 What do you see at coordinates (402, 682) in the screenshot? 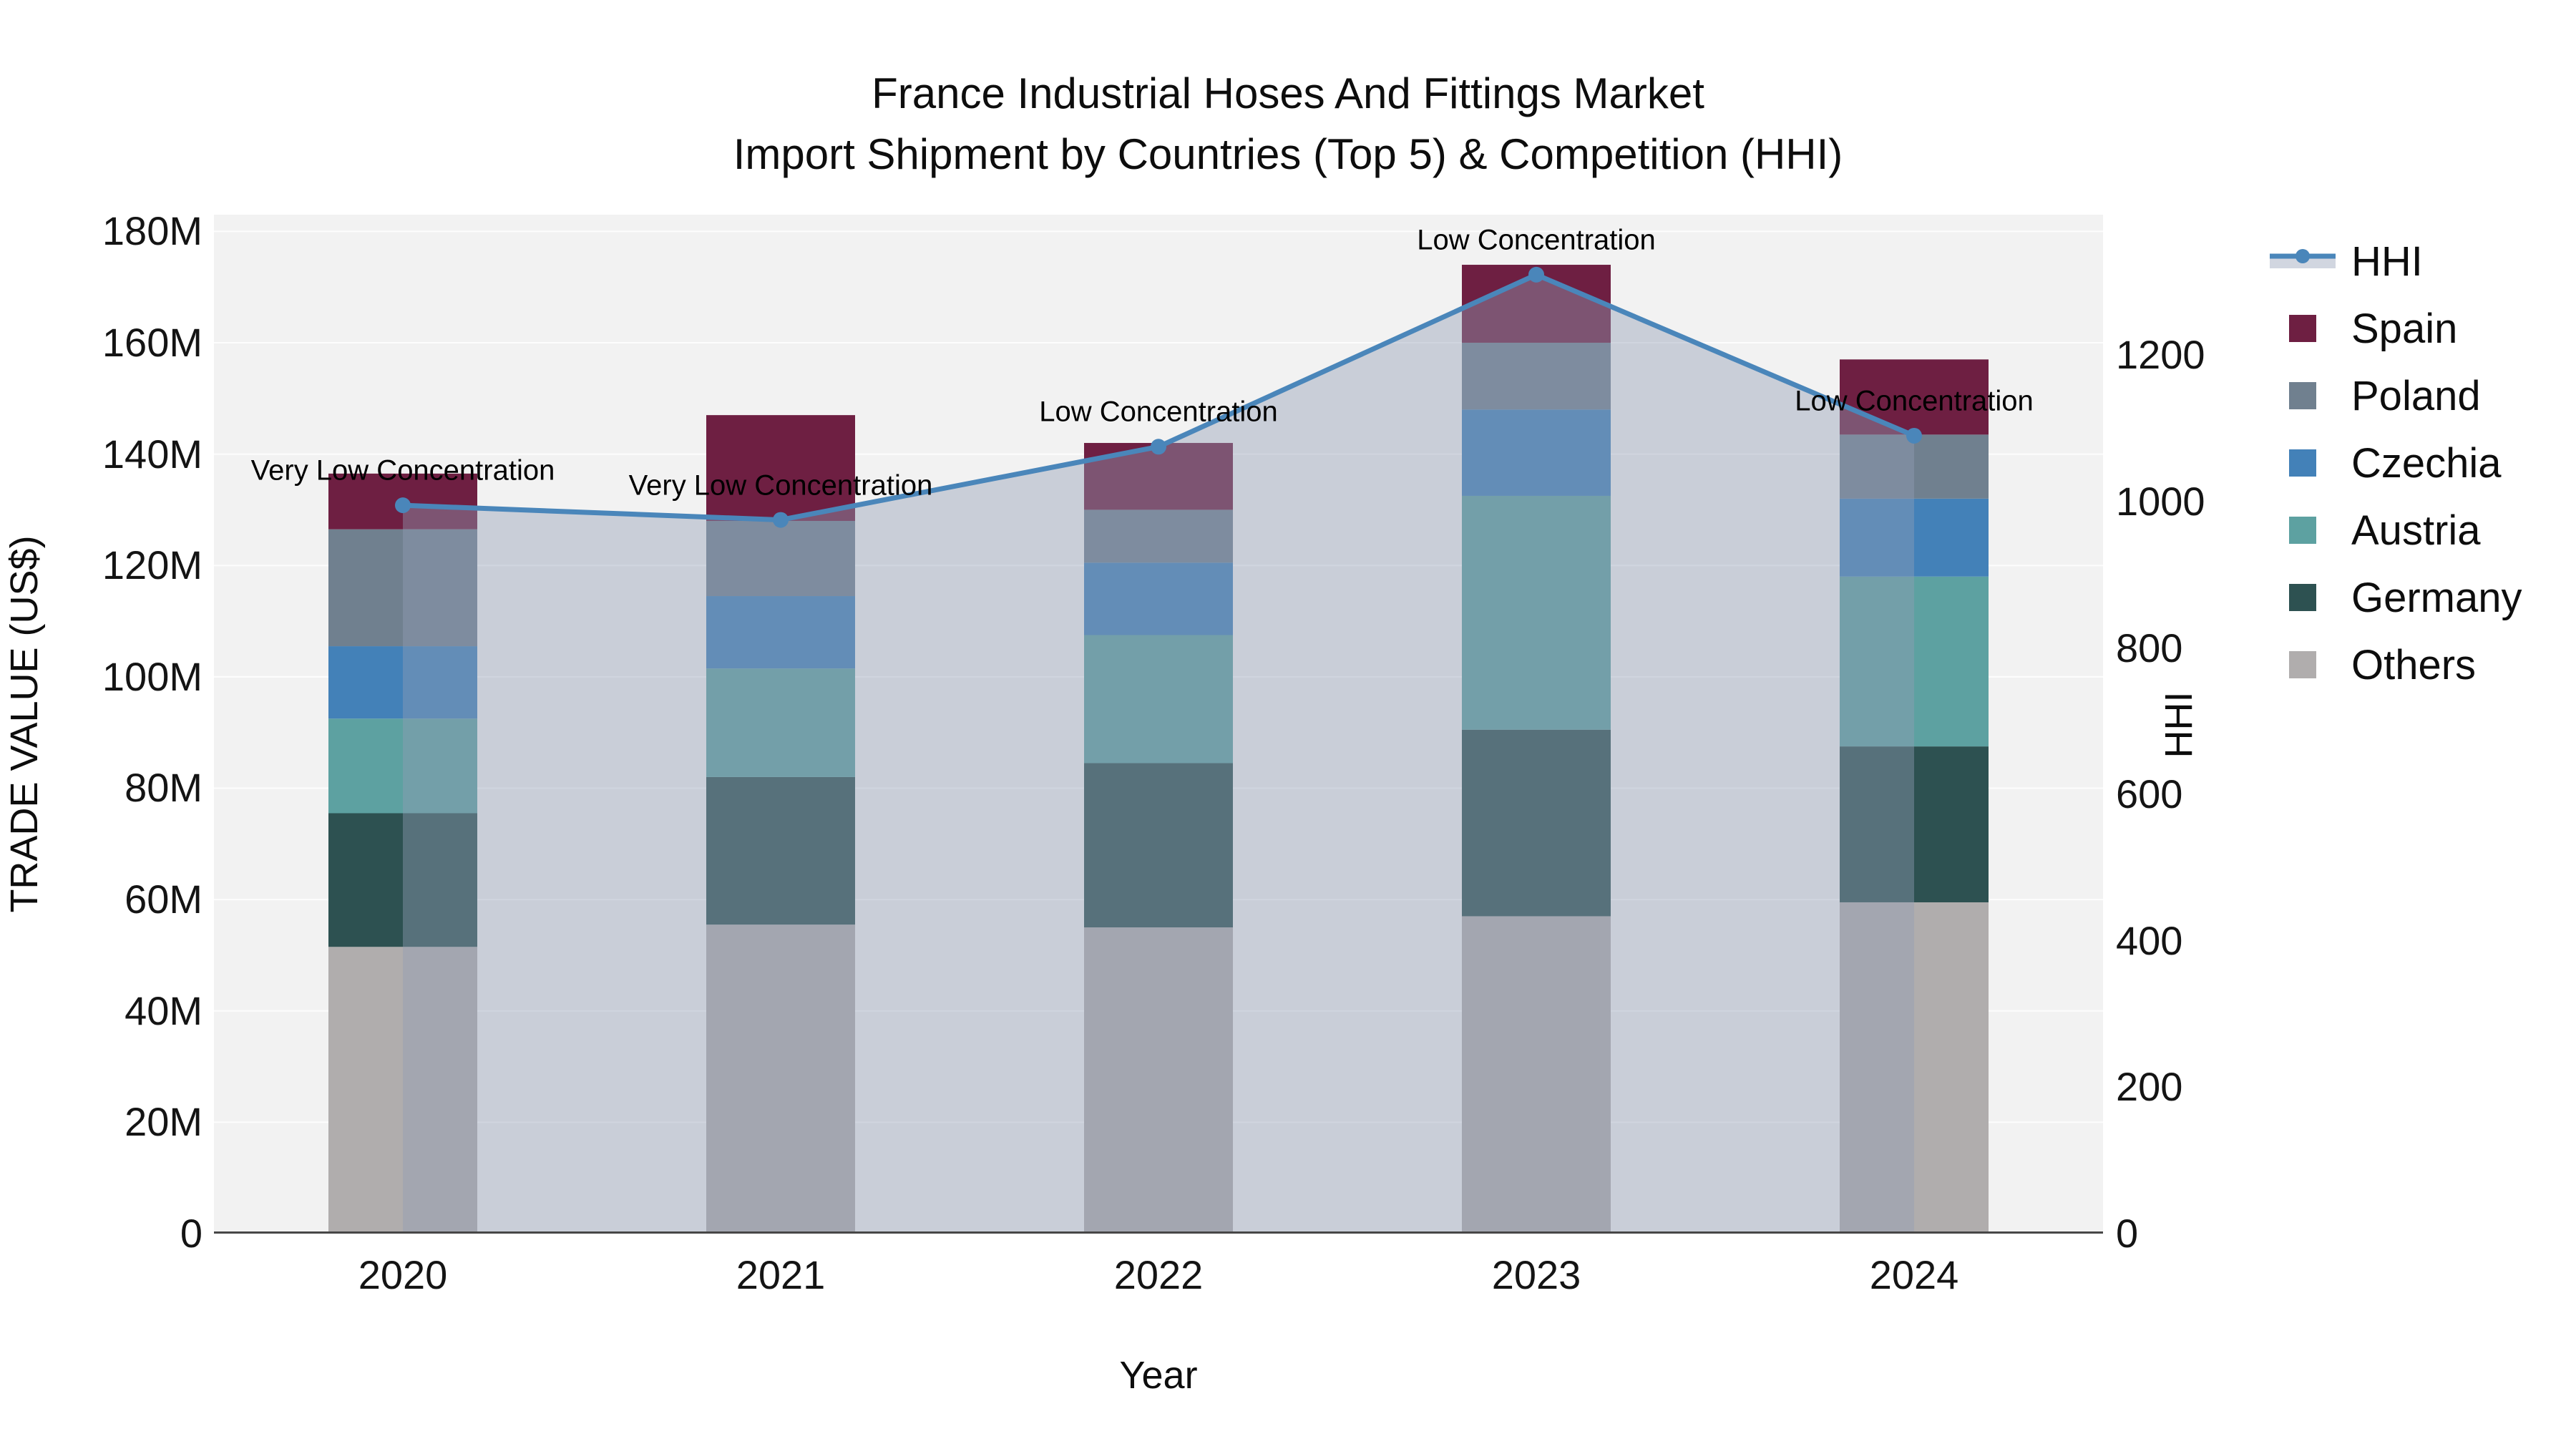
I see `bar-segment-czechia-2020` at bounding box center [402, 682].